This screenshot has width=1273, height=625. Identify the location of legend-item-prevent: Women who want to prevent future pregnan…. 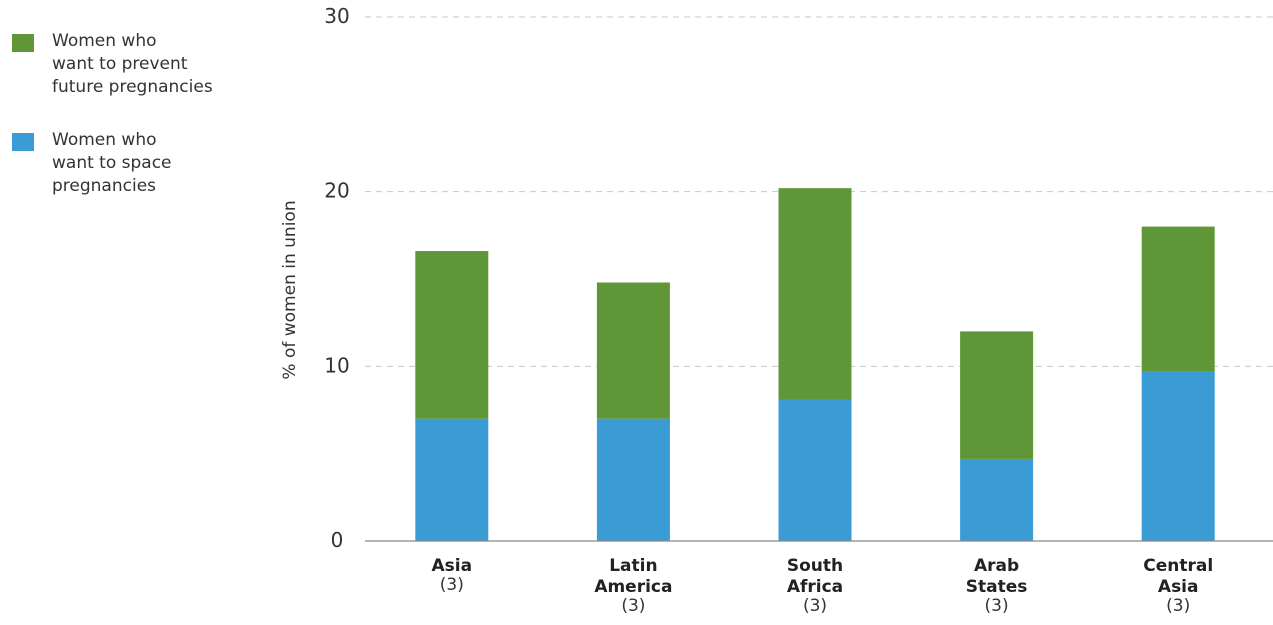
(127, 64).